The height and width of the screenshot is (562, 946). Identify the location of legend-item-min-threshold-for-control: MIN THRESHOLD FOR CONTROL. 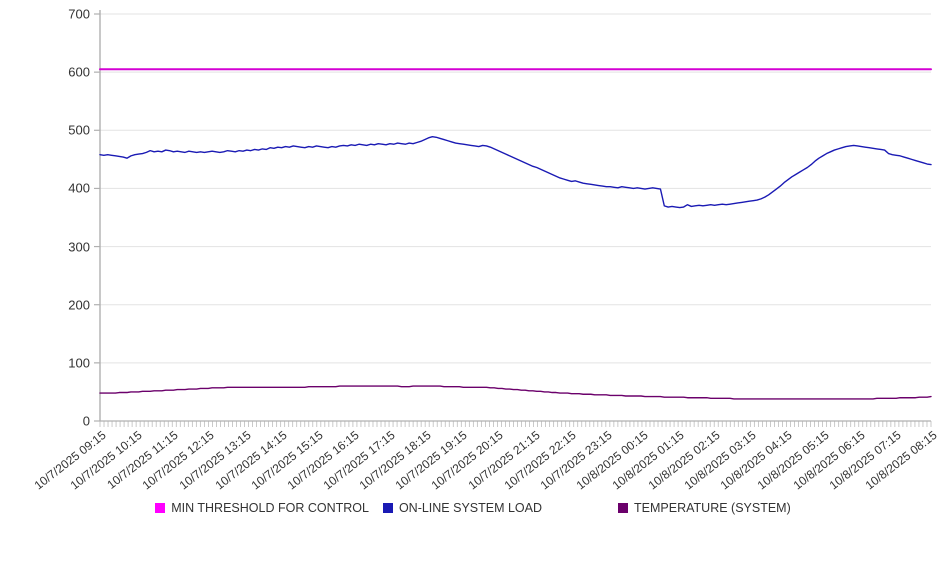
(262, 508).